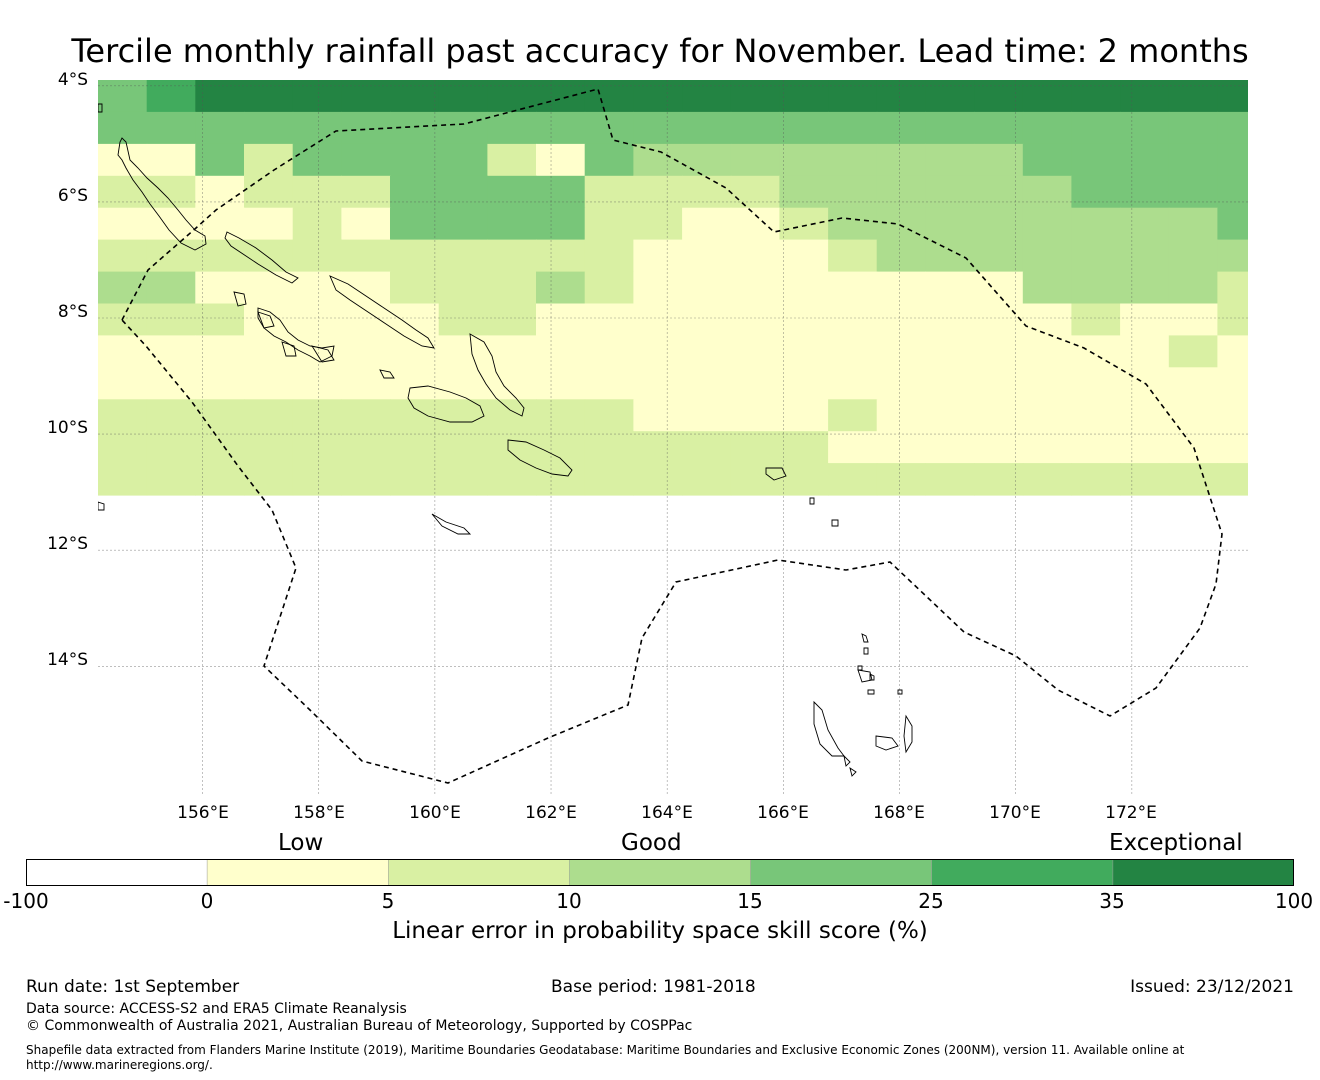 The height and width of the screenshot is (1080, 1320). Describe the element at coordinates (551, 813) in the screenshot. I see `lon-label-162e: 162°E` at that location.